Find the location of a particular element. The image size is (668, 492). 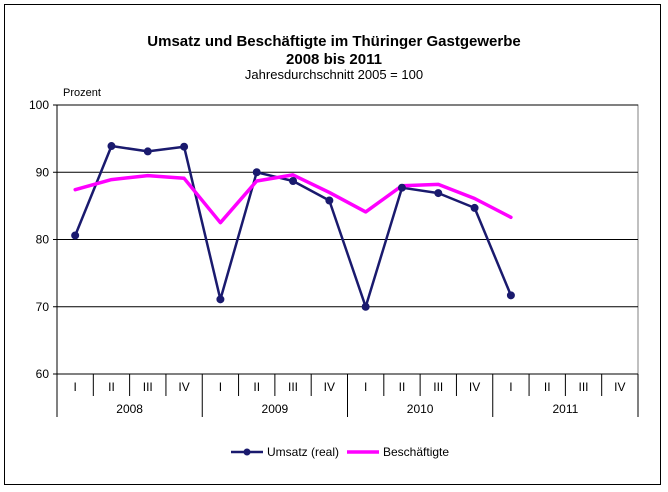

y-axis-label: Prozent is located at coordinates (82, 93).